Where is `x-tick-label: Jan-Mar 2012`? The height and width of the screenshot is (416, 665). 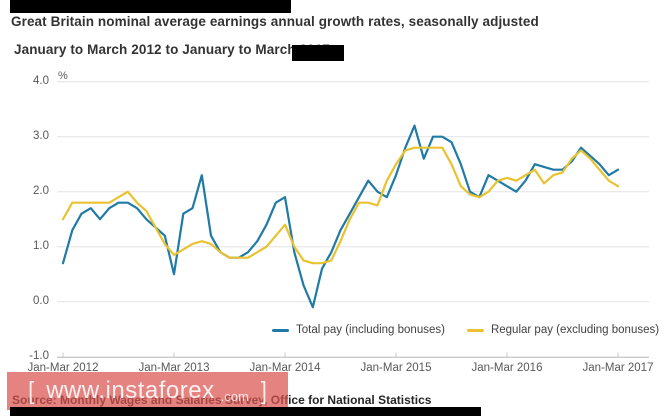
x-tick-label: Jan-Mar 2012 is located at coordinates (63, 368).